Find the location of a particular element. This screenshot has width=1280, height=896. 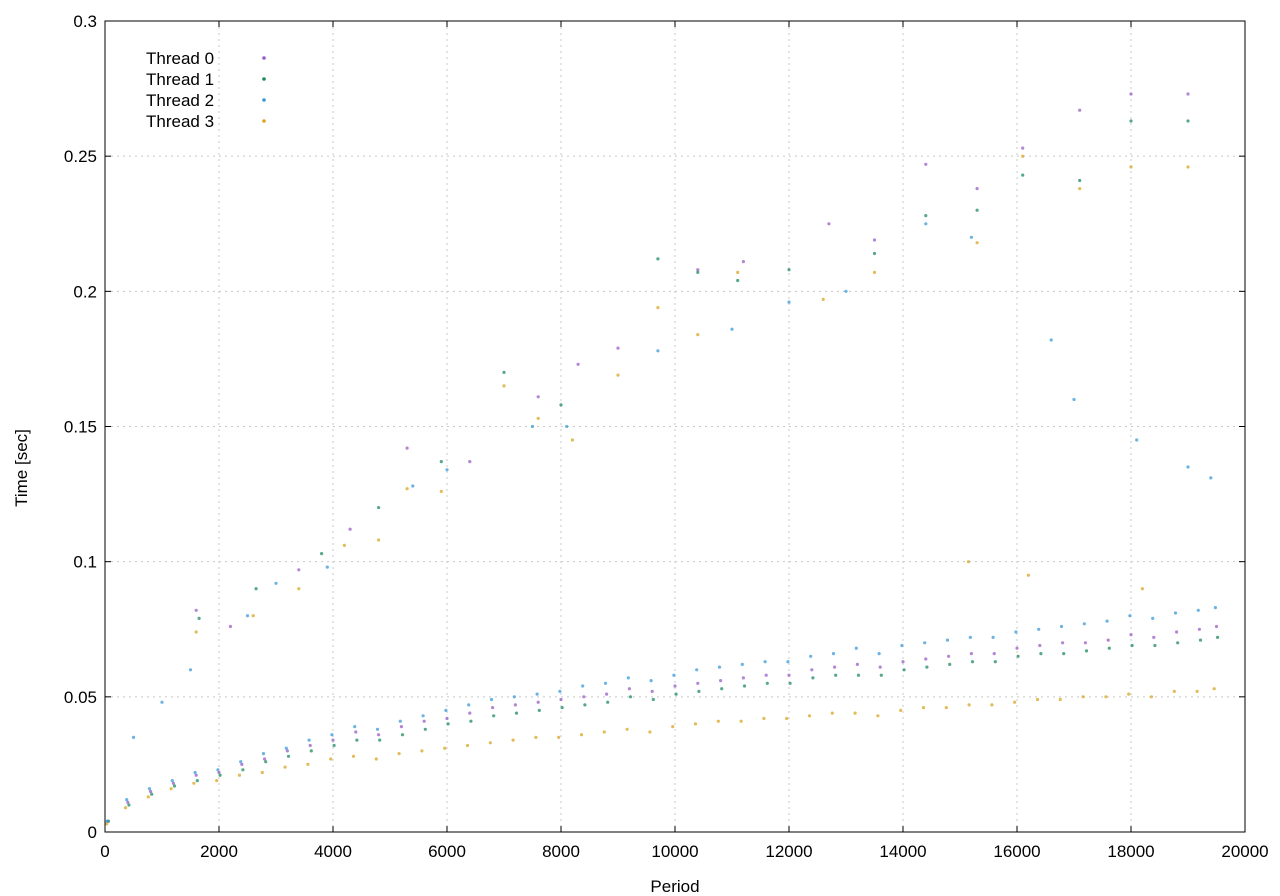

x-tick-label: 8000 is located at coordinates (561, 851).